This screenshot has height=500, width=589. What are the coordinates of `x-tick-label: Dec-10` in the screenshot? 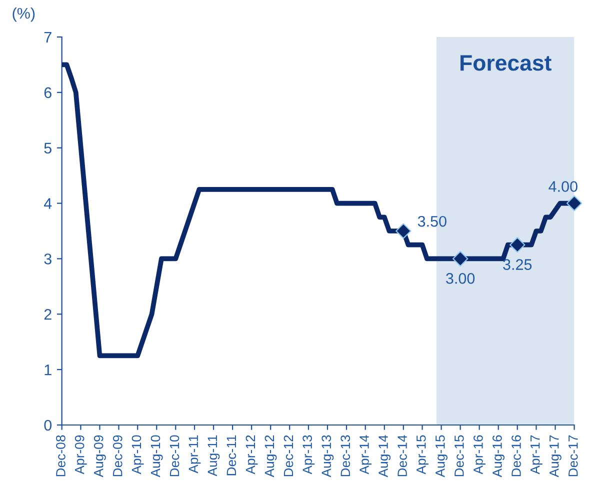 It's located at (175, 455).